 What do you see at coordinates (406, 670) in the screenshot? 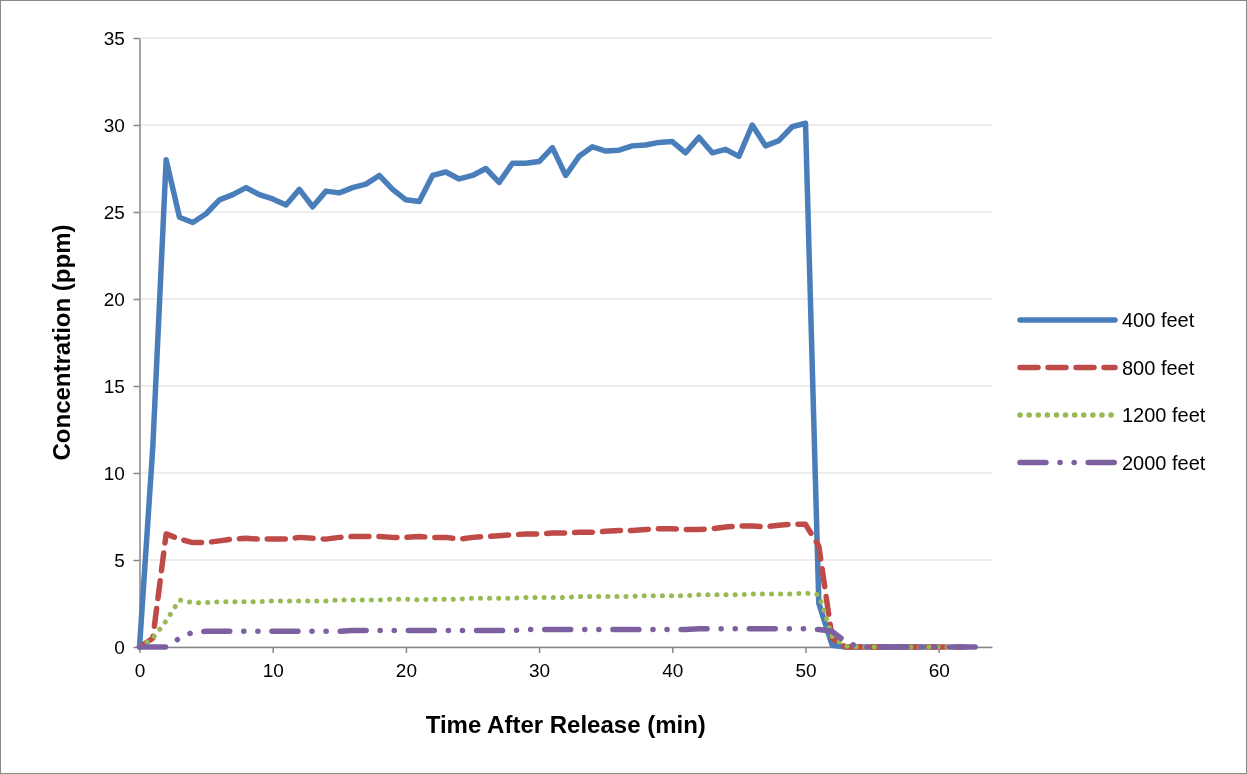
I see `x-tick-label: 20` at bounding box center [406, 670].